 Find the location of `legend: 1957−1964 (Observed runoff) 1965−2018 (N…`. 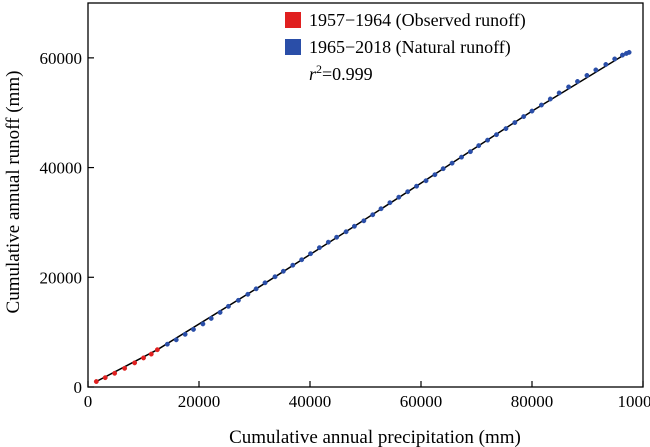

legend: 1957−1964 (Observed runoff) 1965−2018 (N… is located at coordinates (405, 34).